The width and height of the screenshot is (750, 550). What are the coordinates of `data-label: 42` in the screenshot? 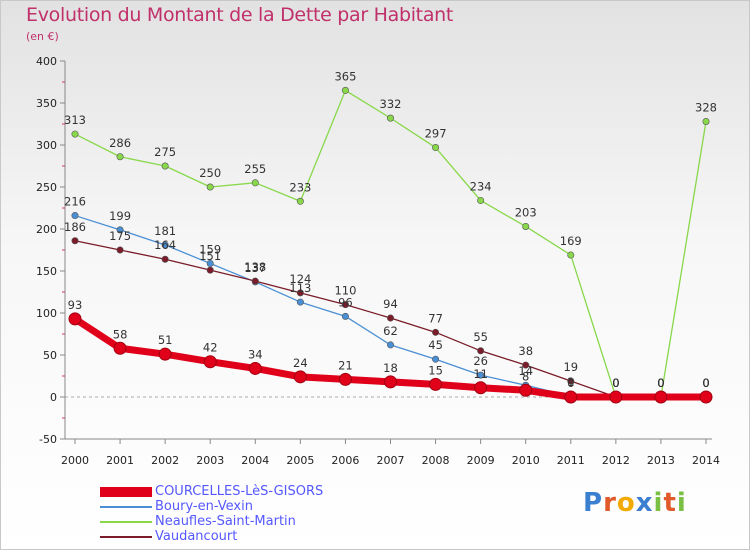 It's located at (210, 348).